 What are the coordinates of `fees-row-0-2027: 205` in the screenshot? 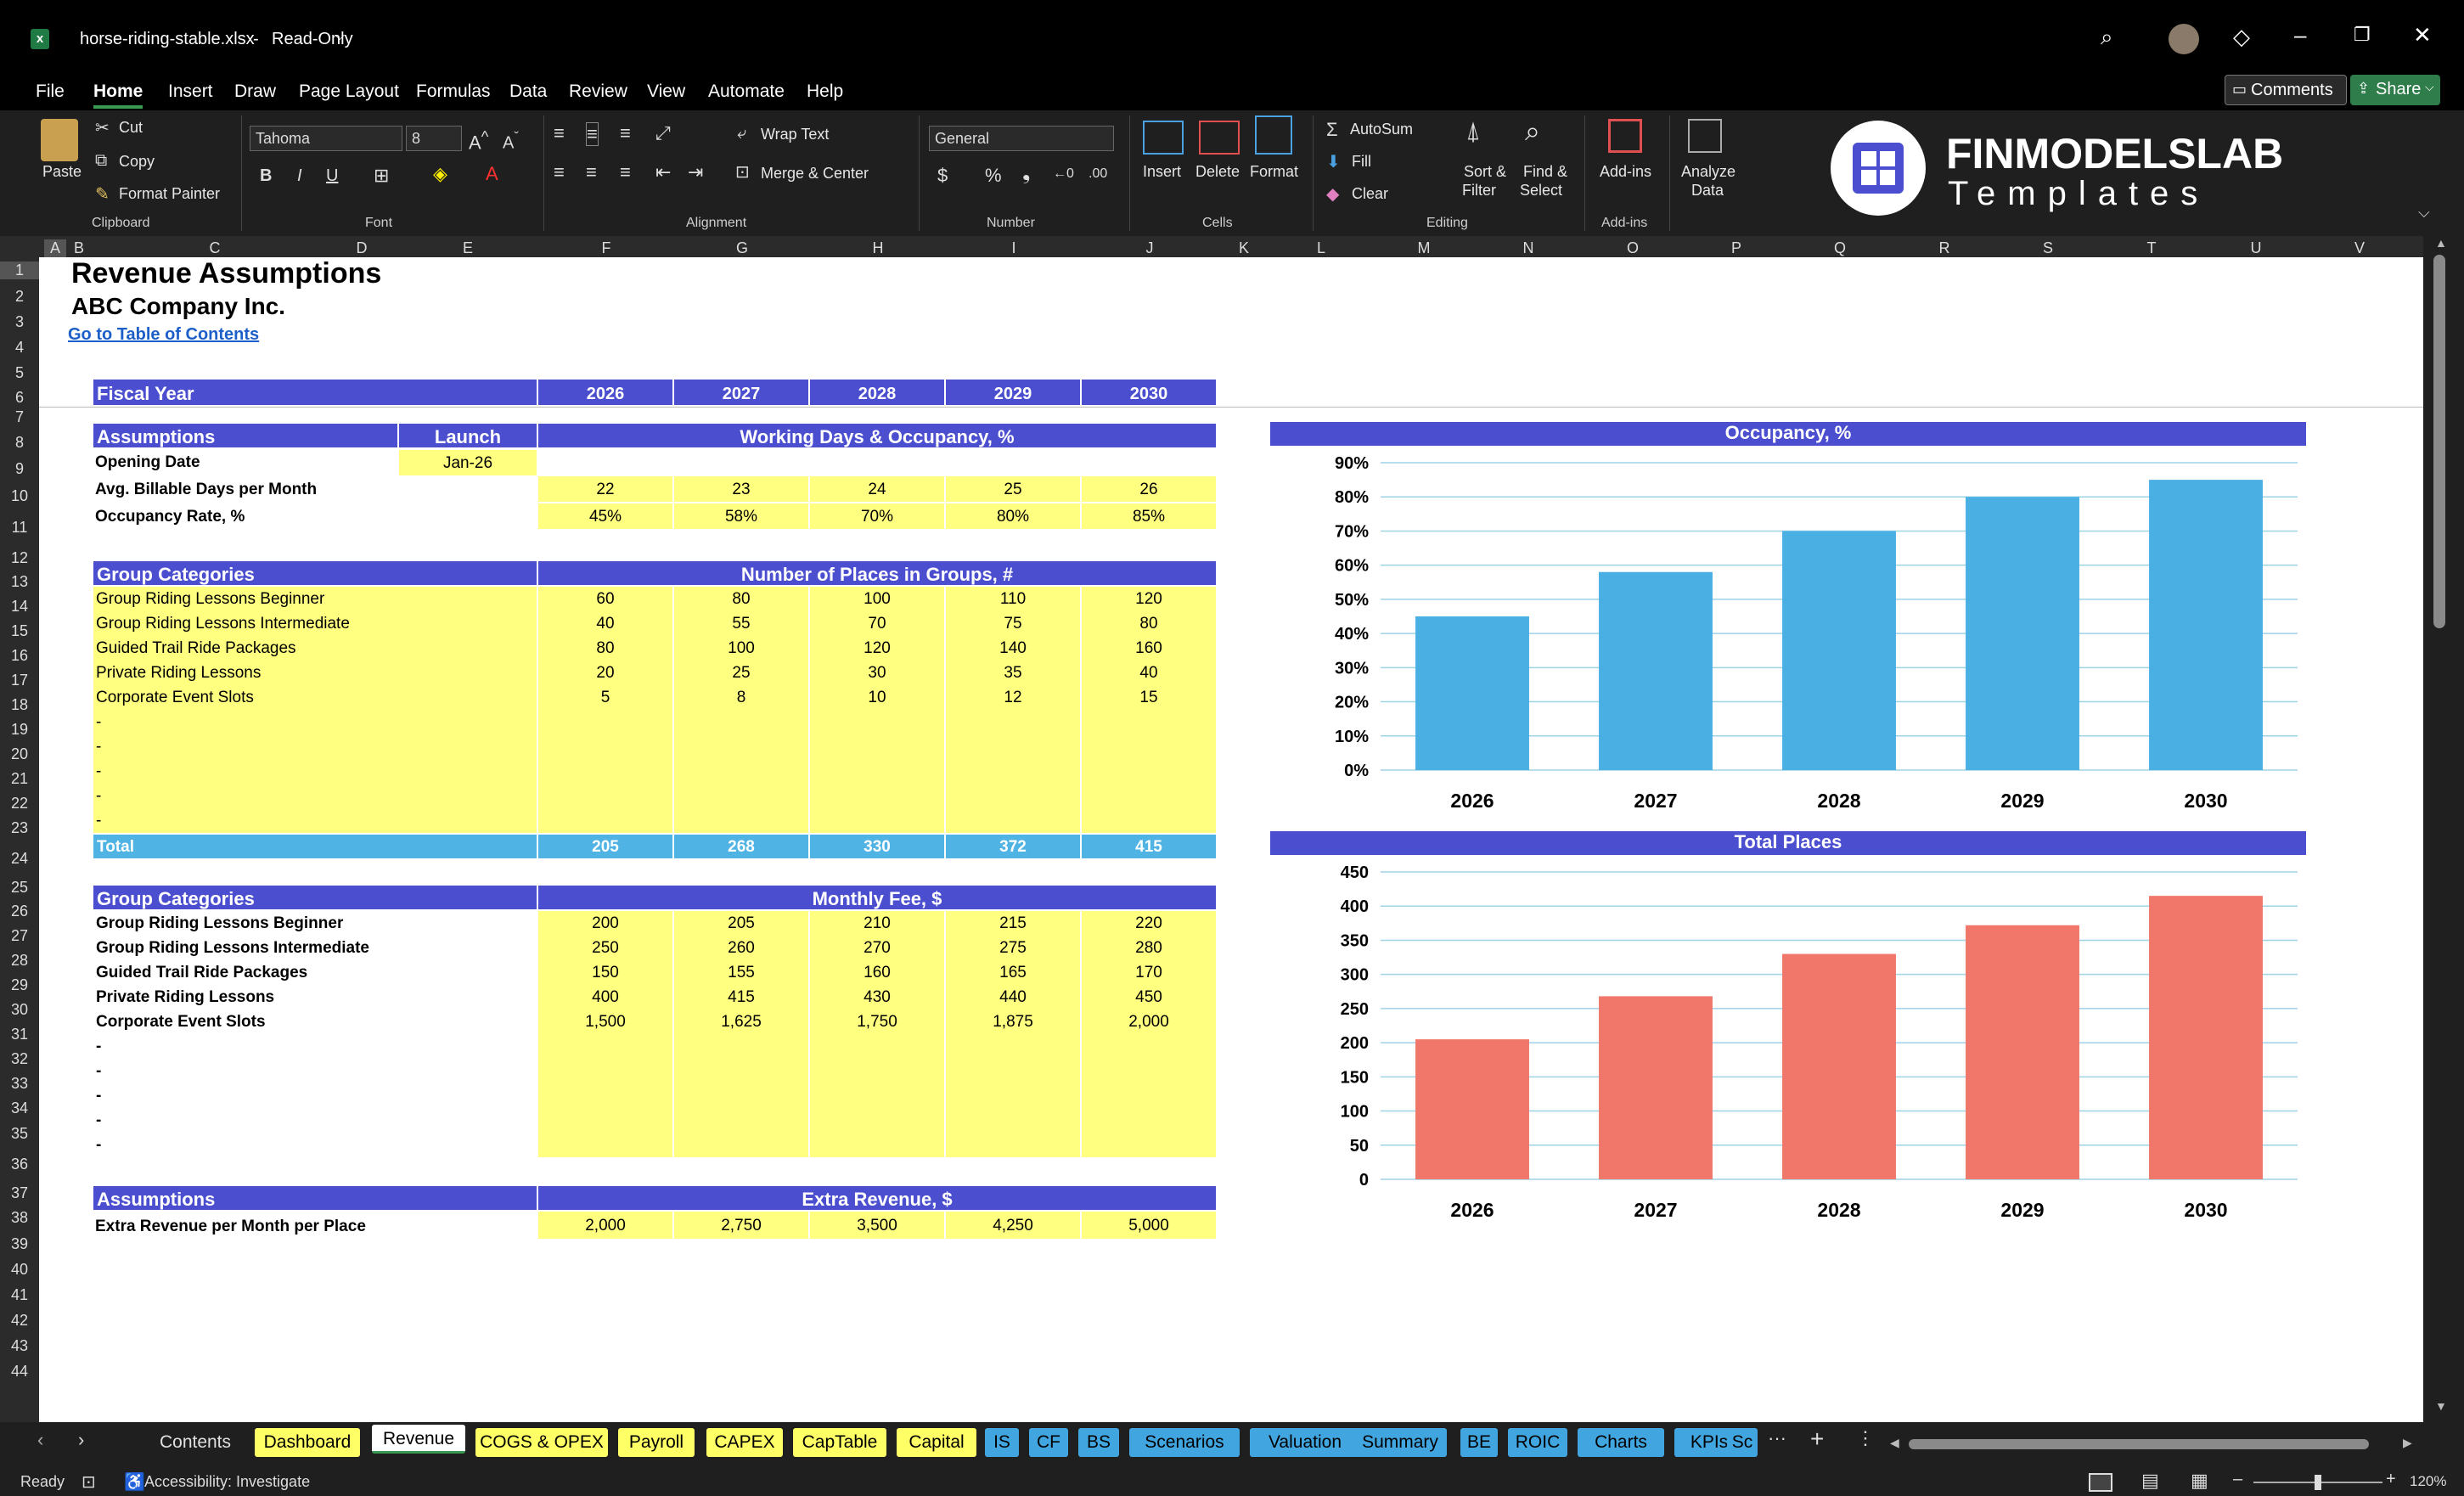 It's located at (741, 923).